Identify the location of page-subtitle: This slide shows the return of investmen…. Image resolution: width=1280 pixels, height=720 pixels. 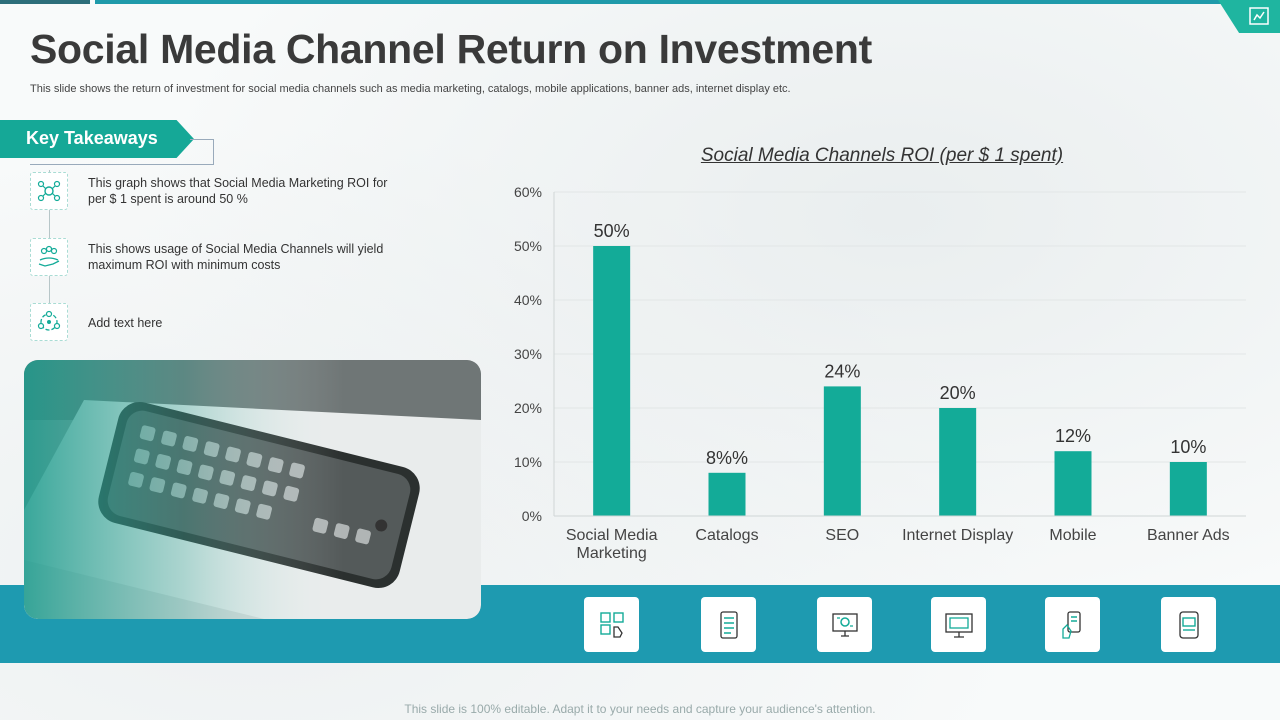
(410, 89).